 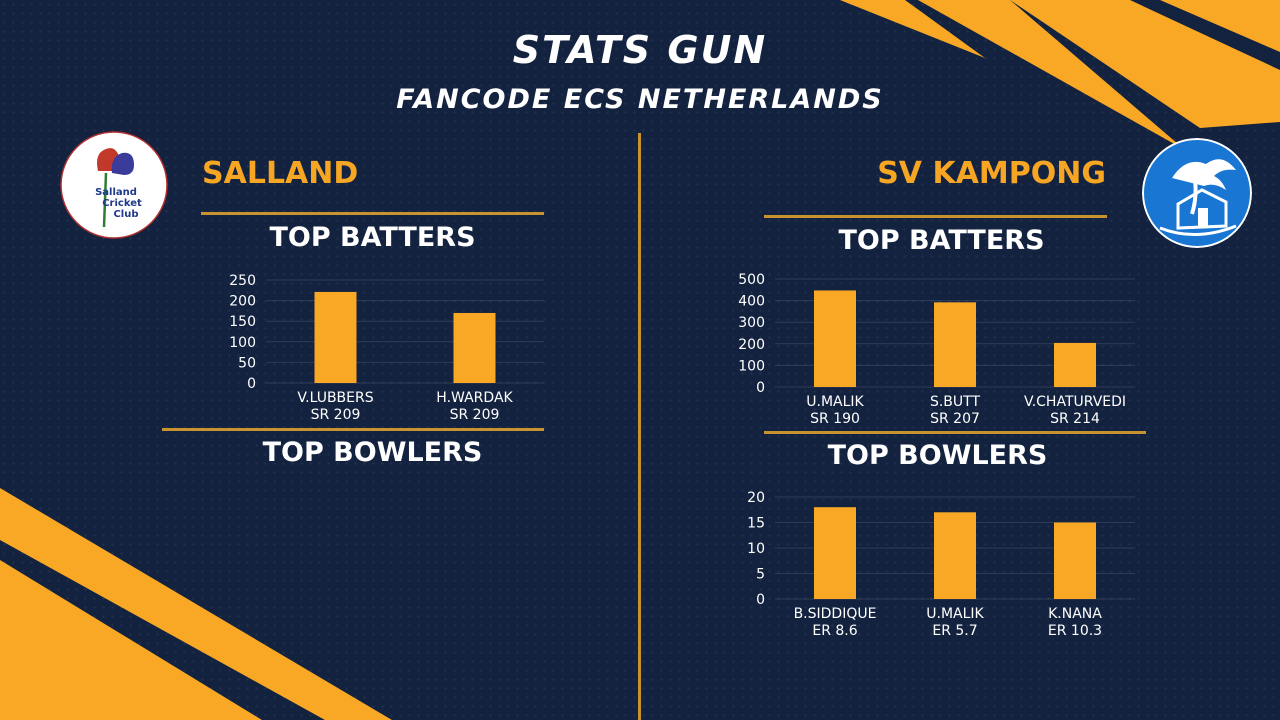 I want to click on heading-top-bowlers-left: TOP BOWLERS, so click(x=372, y=452).